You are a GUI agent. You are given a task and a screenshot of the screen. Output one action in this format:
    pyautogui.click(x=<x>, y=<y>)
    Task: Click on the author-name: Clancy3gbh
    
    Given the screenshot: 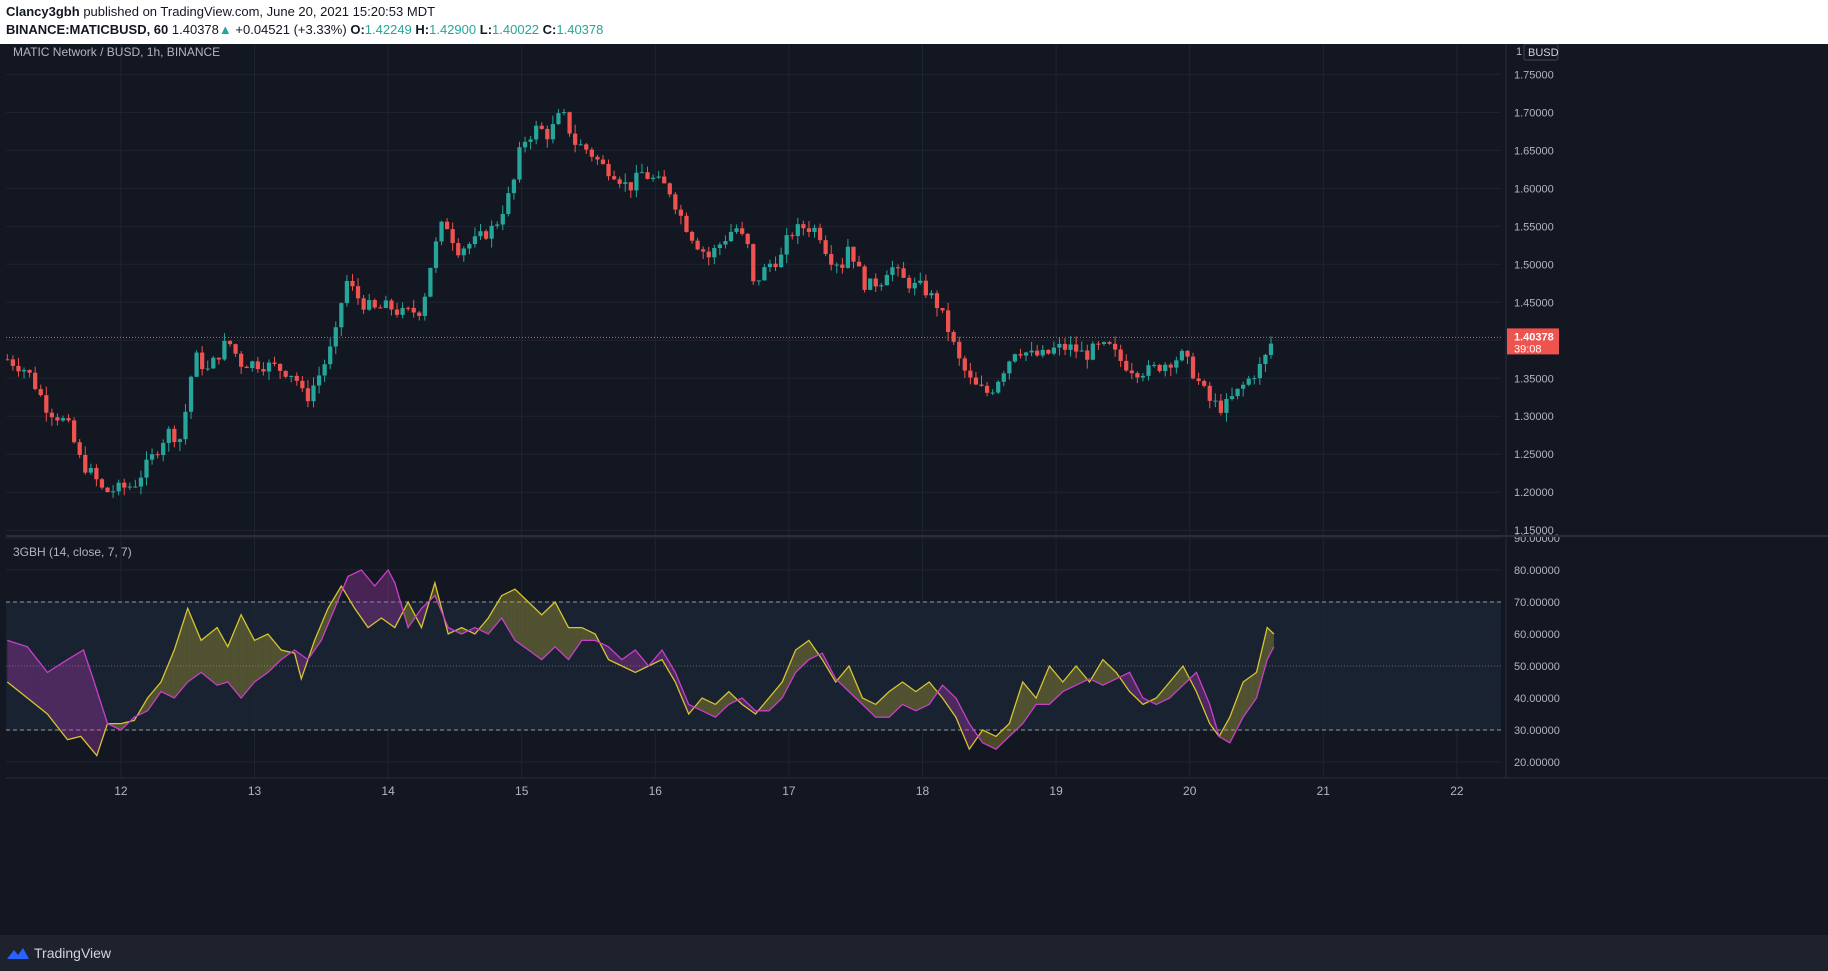 What is the action you would take?
    pyautogui.click(x=43, y=11)
    